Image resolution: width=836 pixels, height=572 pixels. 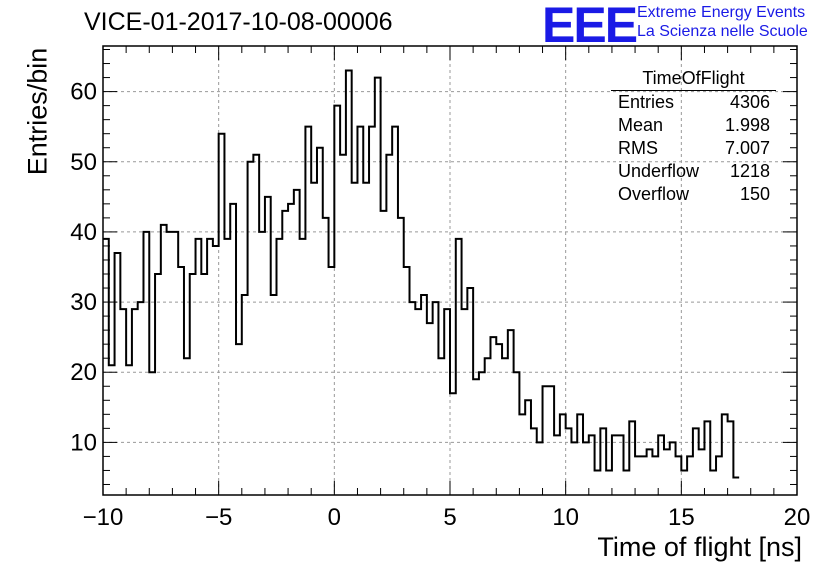 What do you see at coordinates (83, 372) in the screenshot?
I see `y-tick-label: 20` at bounding box center [83, 372].